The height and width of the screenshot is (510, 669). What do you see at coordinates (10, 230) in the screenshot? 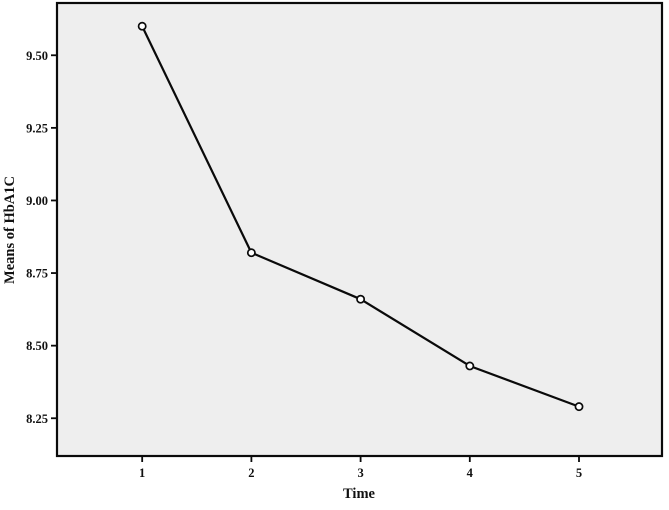
I see `y-axis-title: Means of HbA1C` at bounding box center [10, 230].